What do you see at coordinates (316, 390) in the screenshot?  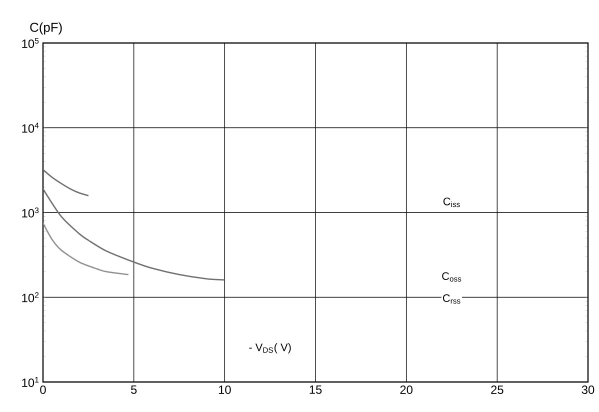 I see `x-tick-label: 15` at bounding box center [316, 390].